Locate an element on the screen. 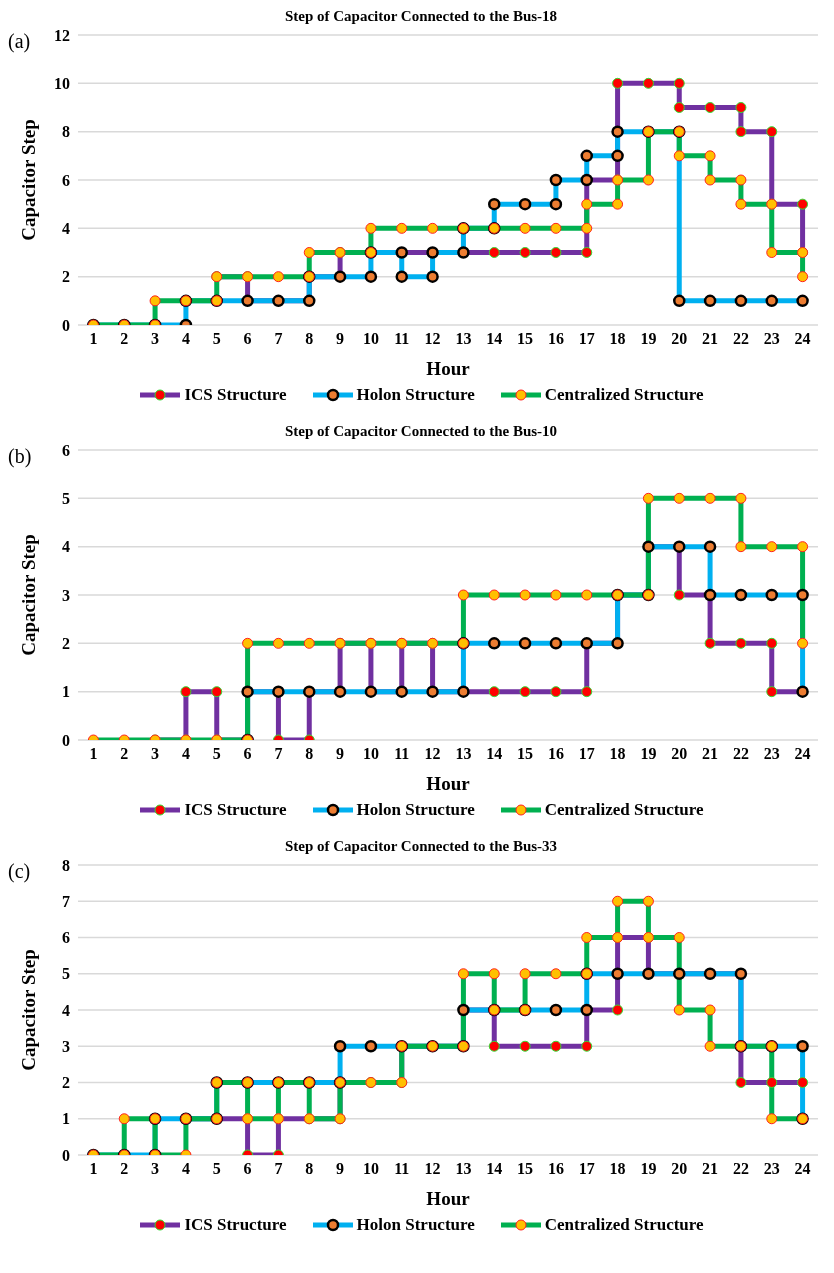 This screenshot has width=834, height=1273. y-tick-label: 1 is located at coordinates (66, 692).